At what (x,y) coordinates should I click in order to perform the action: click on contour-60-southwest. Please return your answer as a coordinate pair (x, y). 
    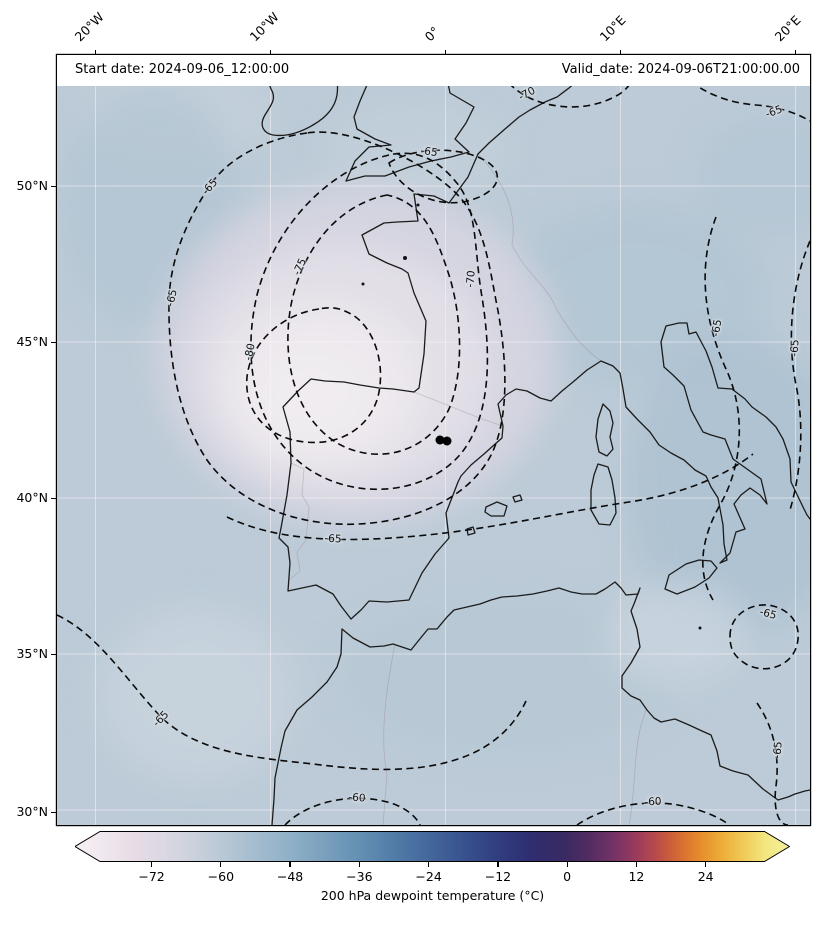
    Looking at the image, I should click on (352, 811).